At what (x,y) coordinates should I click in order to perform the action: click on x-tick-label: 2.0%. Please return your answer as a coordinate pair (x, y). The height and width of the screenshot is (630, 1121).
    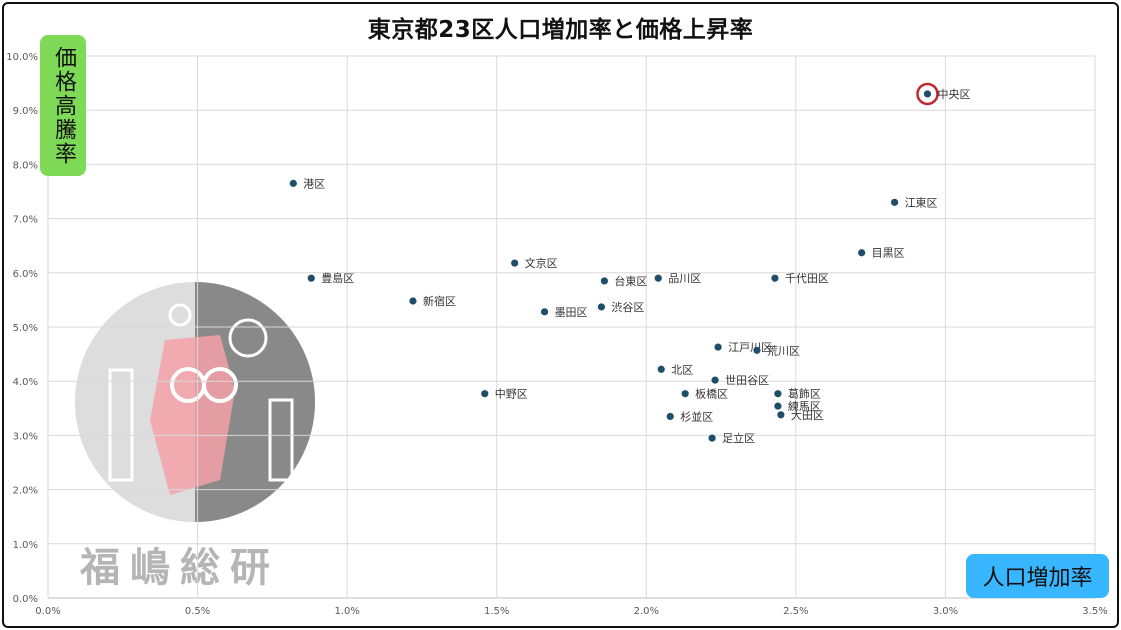
    Looking at the image, I should click on (646, 611).